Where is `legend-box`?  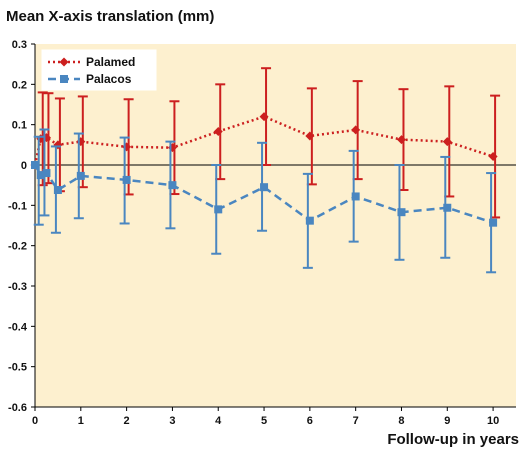
legend-box is located at coordinates (99, 70).